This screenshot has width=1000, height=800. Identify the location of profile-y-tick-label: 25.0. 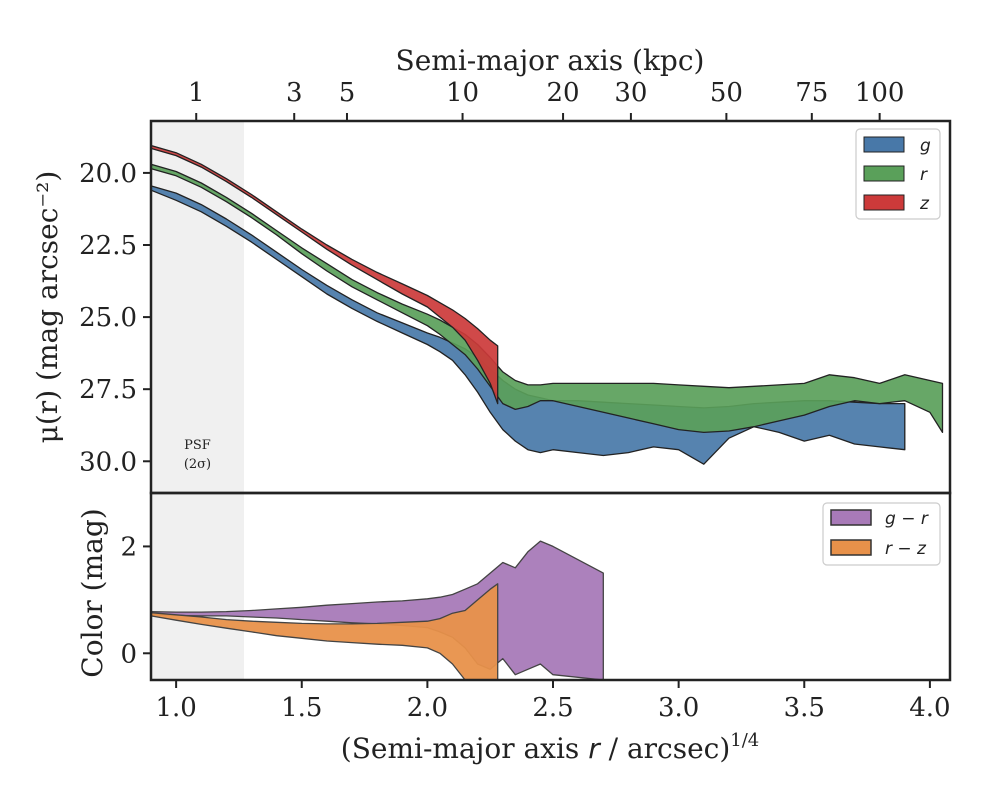
(108, 318).